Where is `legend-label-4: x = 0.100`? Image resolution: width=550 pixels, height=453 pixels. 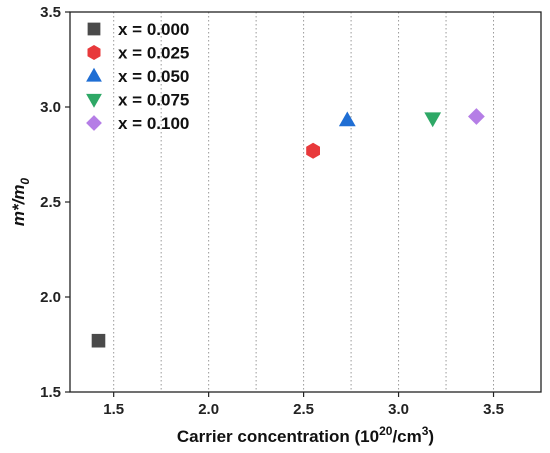
legend-label-4: x = 0.100 is located at coordinates (153, 123).